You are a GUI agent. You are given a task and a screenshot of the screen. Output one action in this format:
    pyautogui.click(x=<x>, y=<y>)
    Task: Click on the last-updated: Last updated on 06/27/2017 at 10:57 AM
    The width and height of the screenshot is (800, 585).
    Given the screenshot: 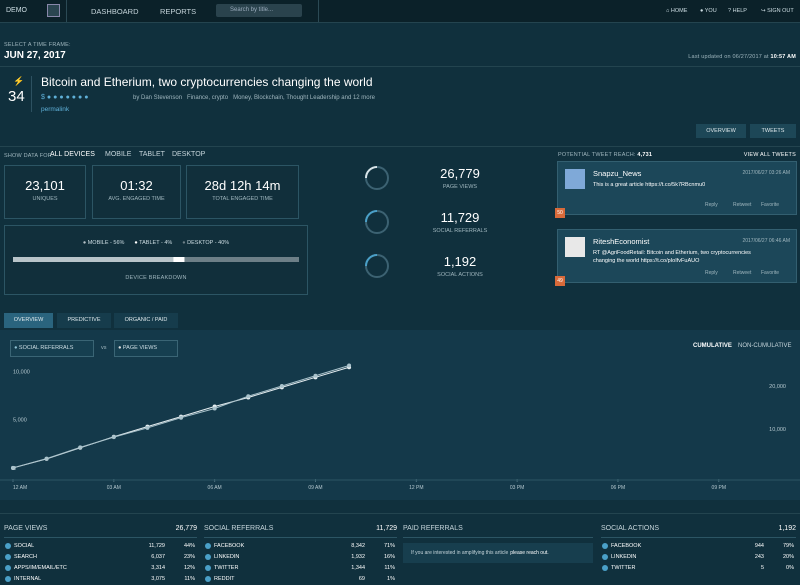 What is the action you would take?
    pyautogui.click(x=742, y=57)
    